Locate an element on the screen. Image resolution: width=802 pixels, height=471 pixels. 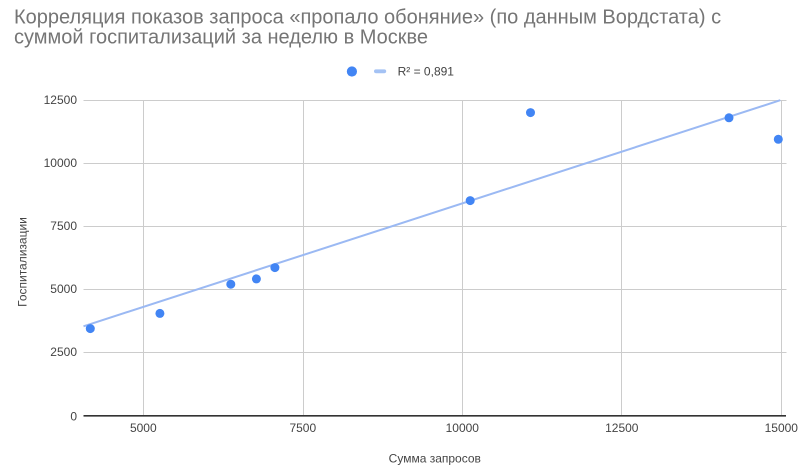
svg-text: Сумма запросов is located at coordinates (435, 459).